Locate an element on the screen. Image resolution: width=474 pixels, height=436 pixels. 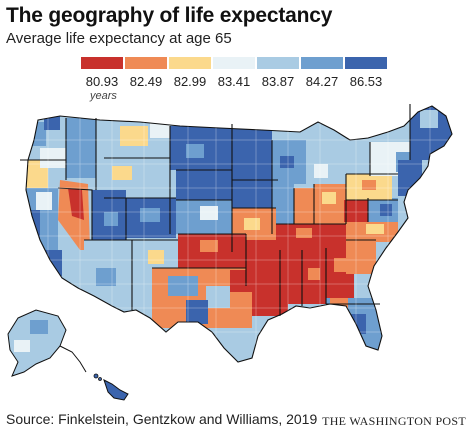
legend-label-7: 86.53 is located at coordinates (366, 81).